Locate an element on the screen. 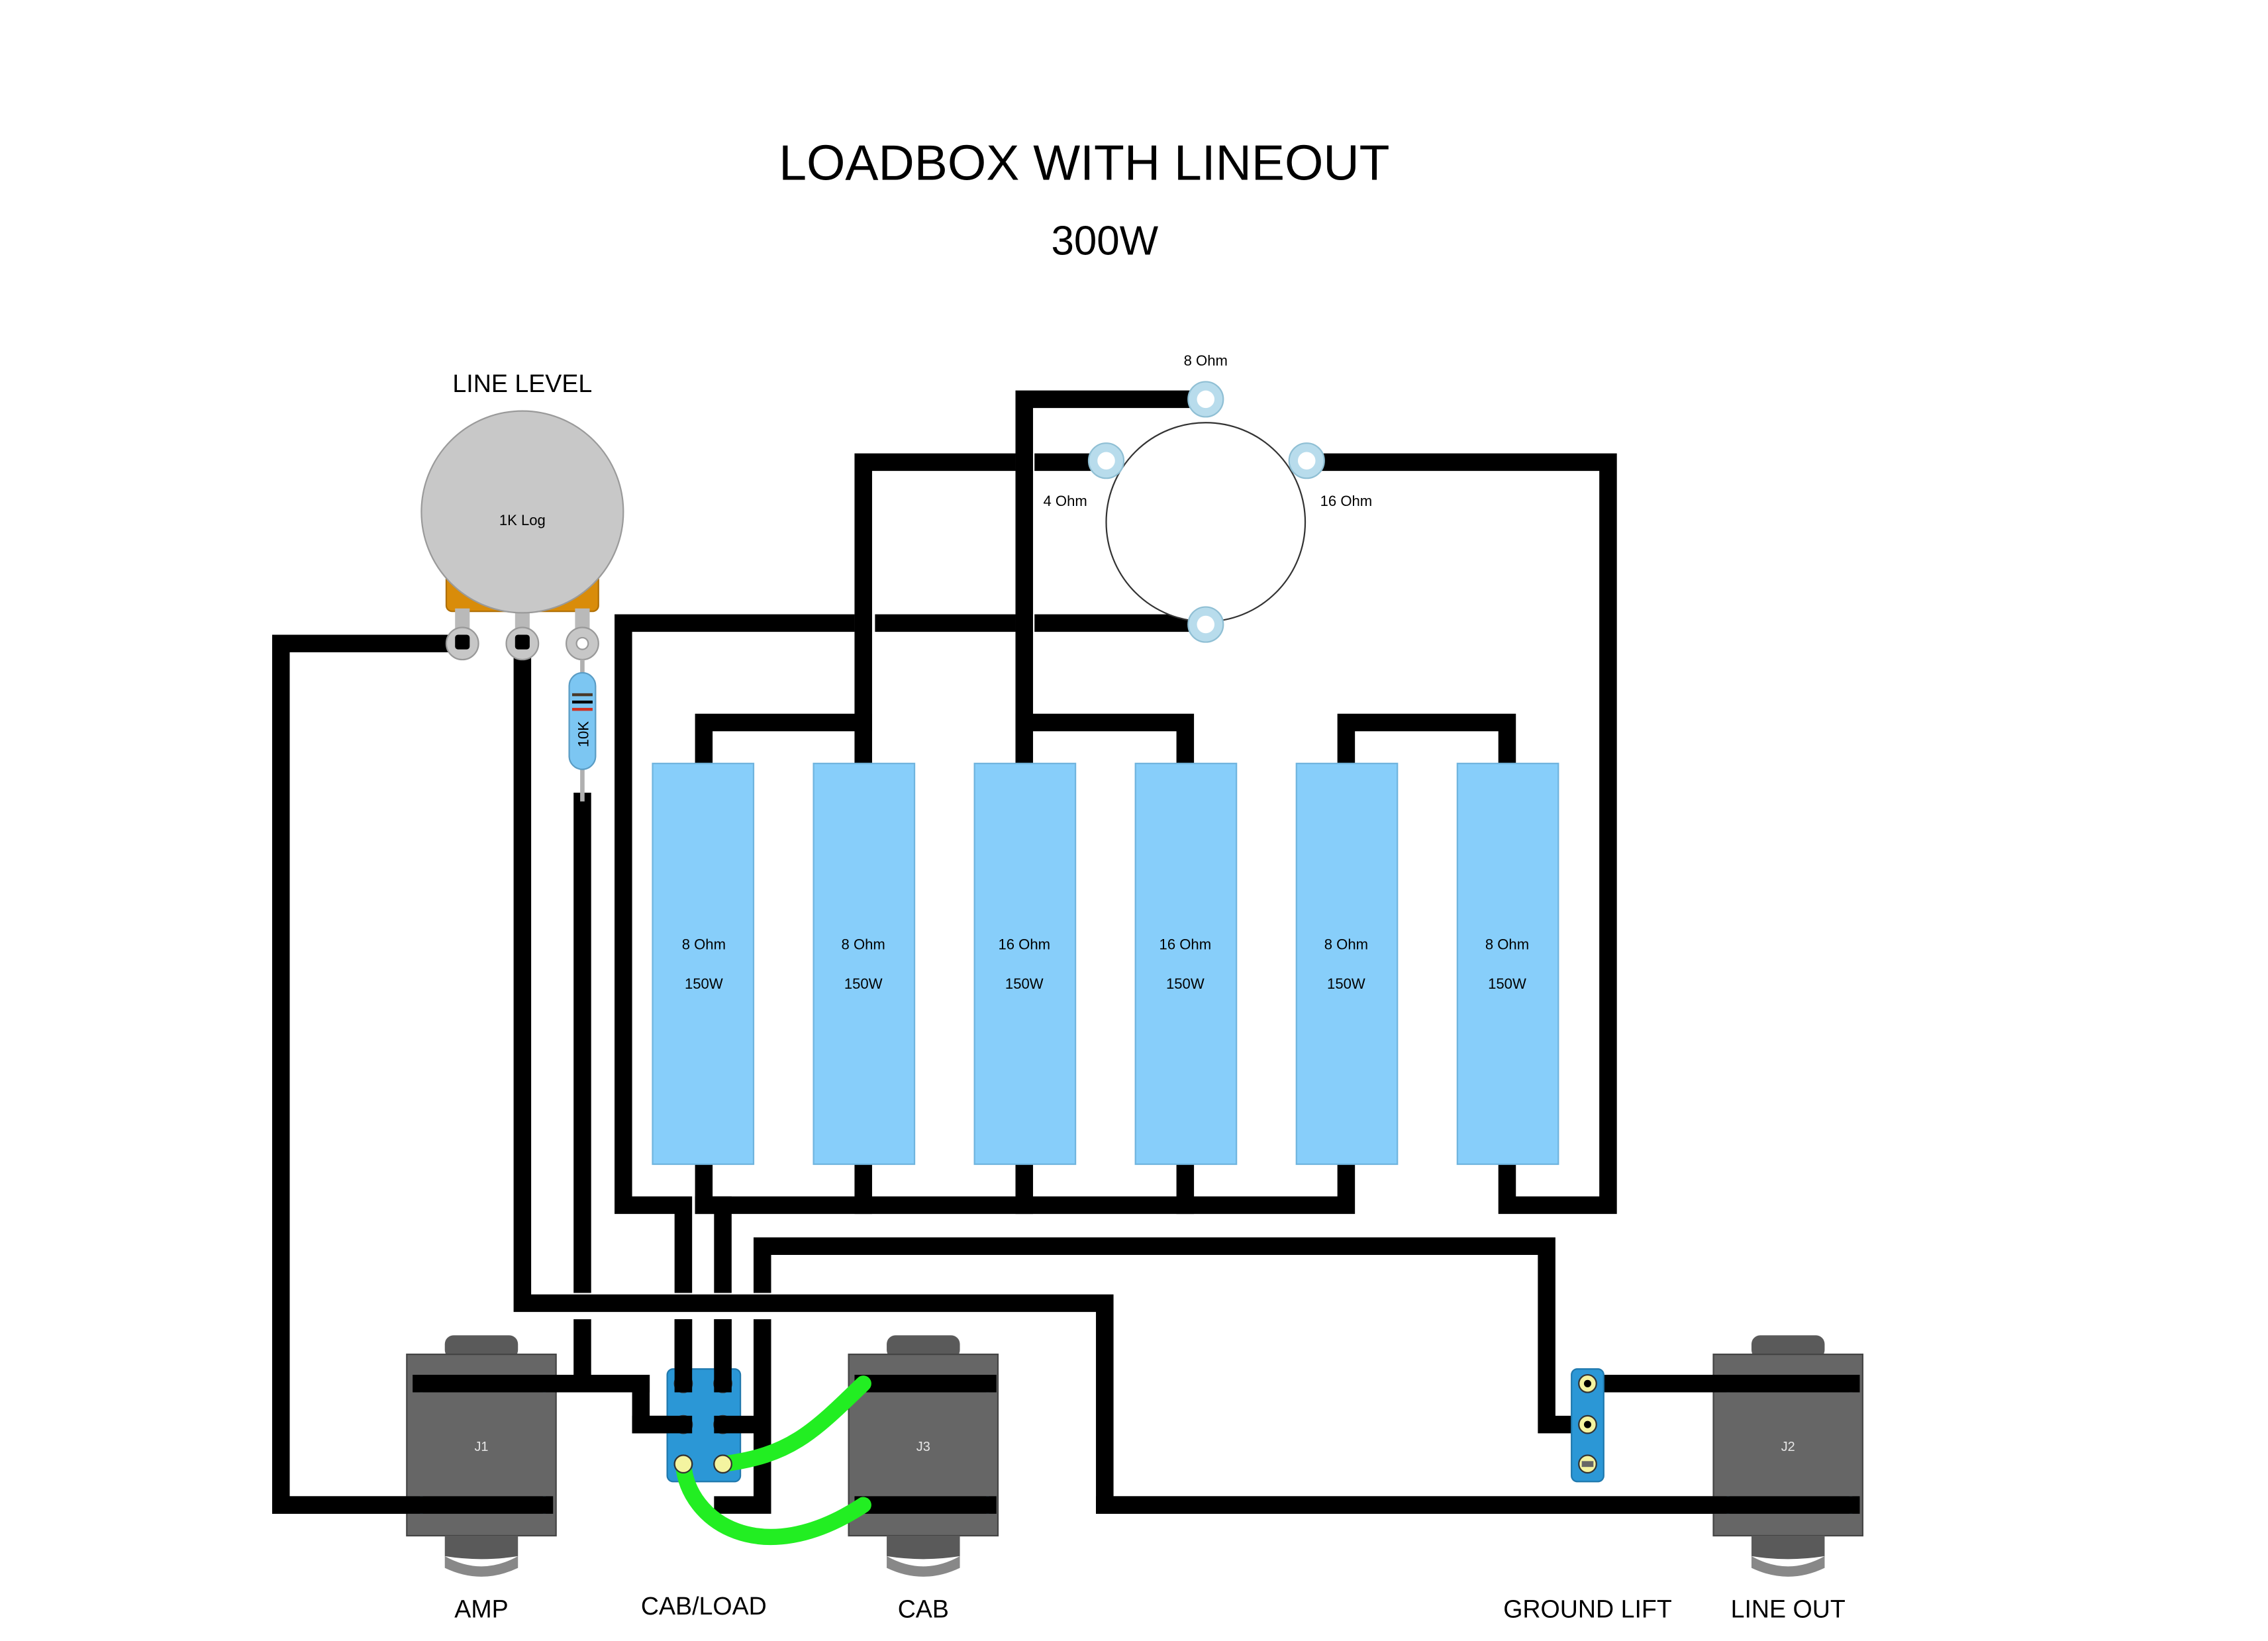  jack-amp-barrel is located at coordinates (481, 1547).